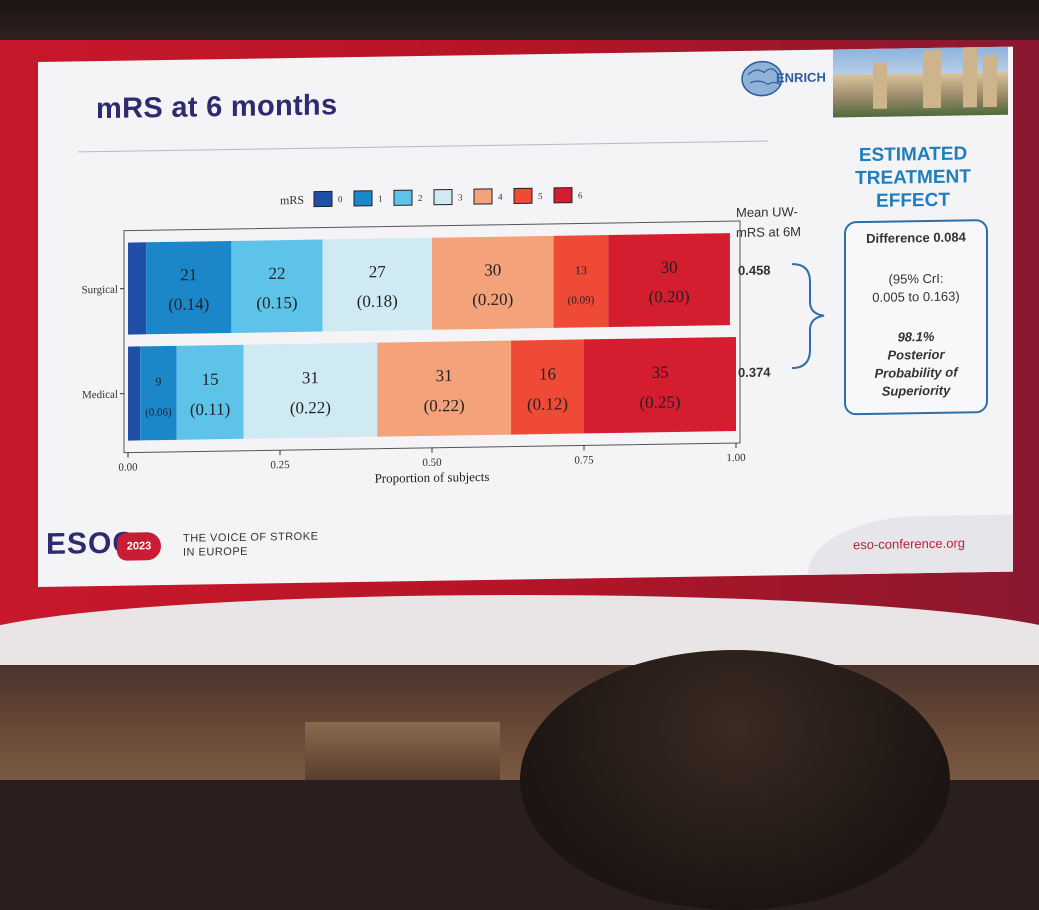 This screenshot has height=910, width=1039. What do you see at coordinates (402, 751) in the screenshot?
I see `lectern` at bounding box center [402, 751].